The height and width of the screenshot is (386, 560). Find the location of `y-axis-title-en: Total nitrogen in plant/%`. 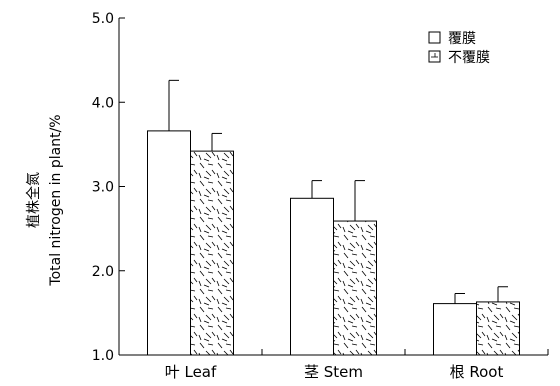

y-axis-title-en: Total nitrogen in plant/% is located at coordinates (56, 200).